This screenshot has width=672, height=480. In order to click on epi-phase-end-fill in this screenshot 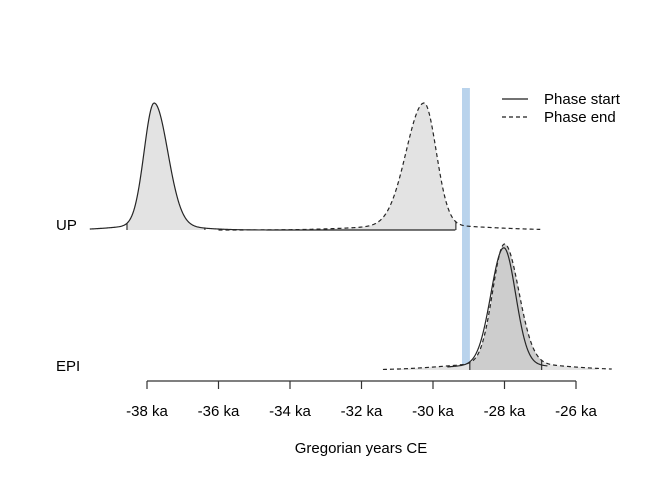, I will do `click(505, 307)`.